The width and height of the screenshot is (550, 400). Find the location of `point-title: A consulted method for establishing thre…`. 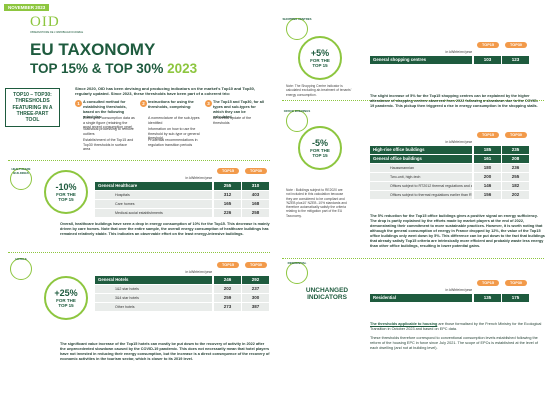

point-title: A consulted method for establishing thre… is located at coordinates (105, 109).